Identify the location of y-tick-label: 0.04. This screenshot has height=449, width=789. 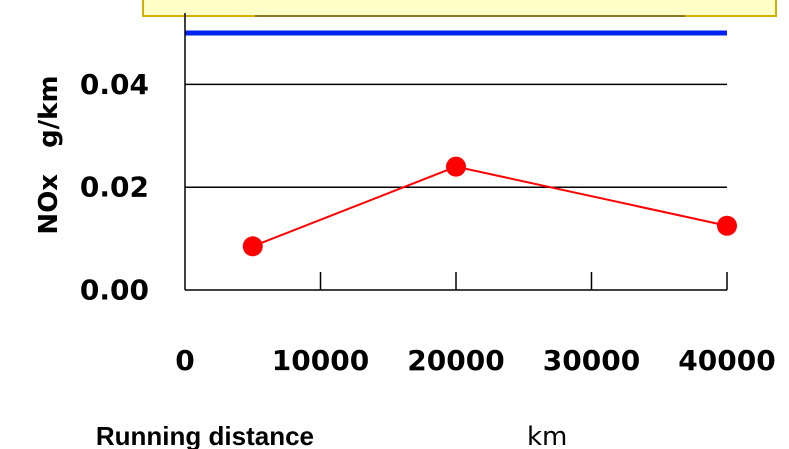
(114, 84).